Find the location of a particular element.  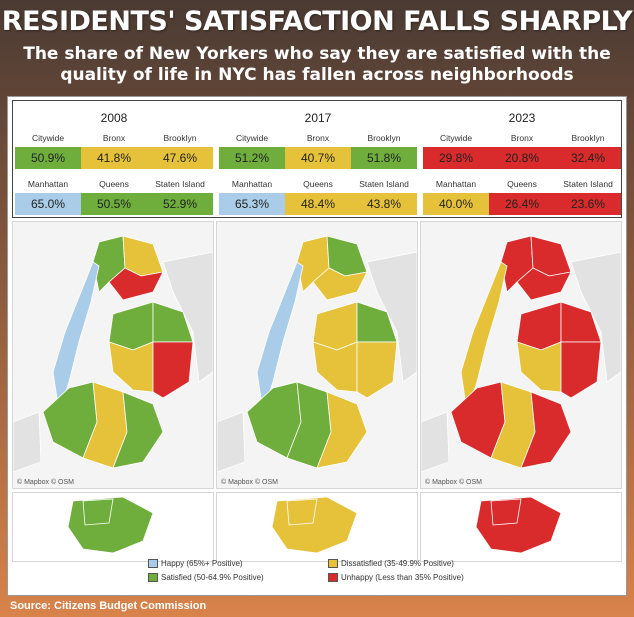

map-2017: © Mapbox © OSM is located at coordinates (317, 355).